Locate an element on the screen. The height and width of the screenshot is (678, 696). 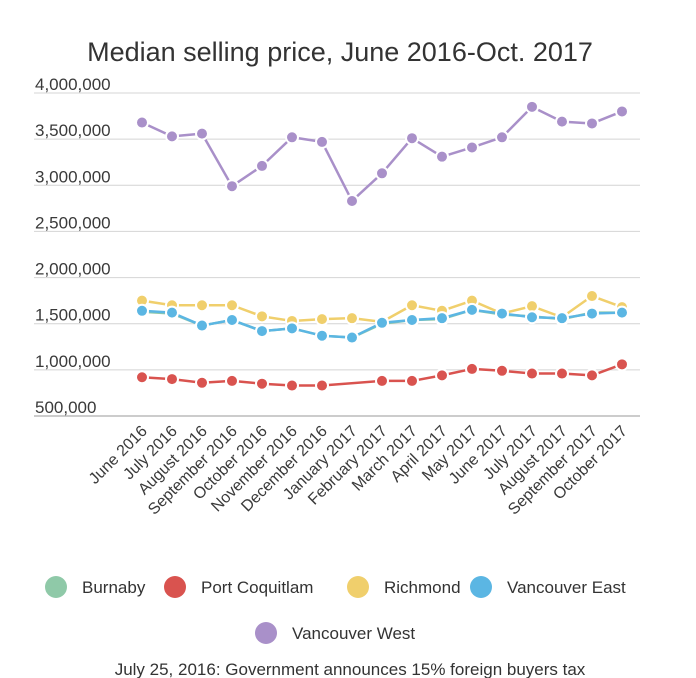
legend-item: Vancouver East is located at coordinates (548, 587).